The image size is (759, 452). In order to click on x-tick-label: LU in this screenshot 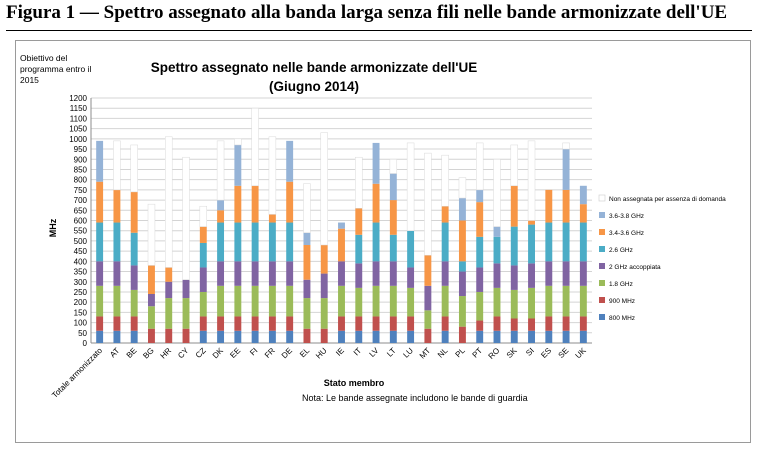, I will do `click(408, 353)`.